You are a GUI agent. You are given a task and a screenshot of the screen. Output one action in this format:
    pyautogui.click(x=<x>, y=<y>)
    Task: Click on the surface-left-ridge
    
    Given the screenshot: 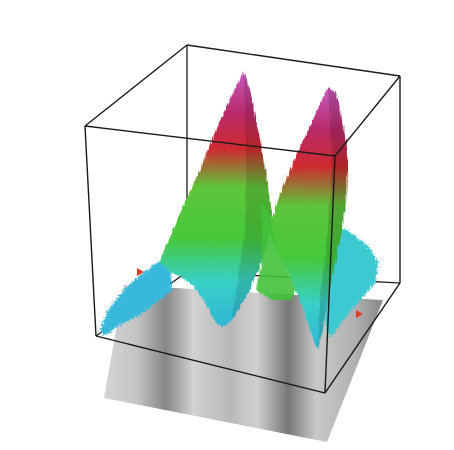 What is the action you would take?
    pyautogui.click(x=136, y=297)
    